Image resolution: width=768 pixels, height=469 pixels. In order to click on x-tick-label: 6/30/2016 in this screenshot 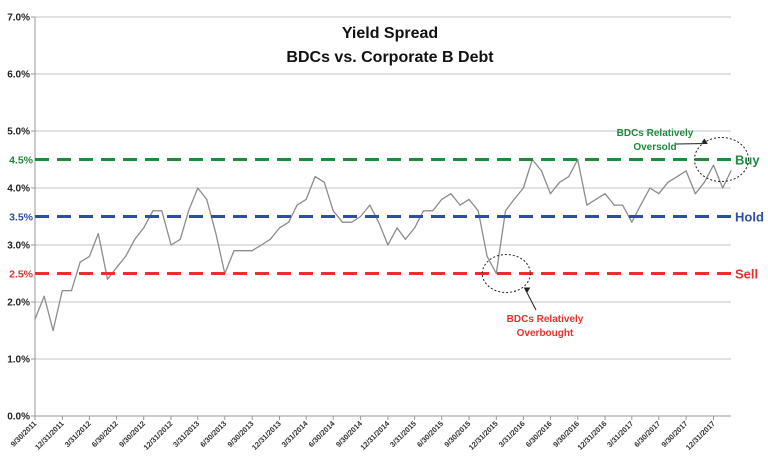, I will do `click(539, 434)`.